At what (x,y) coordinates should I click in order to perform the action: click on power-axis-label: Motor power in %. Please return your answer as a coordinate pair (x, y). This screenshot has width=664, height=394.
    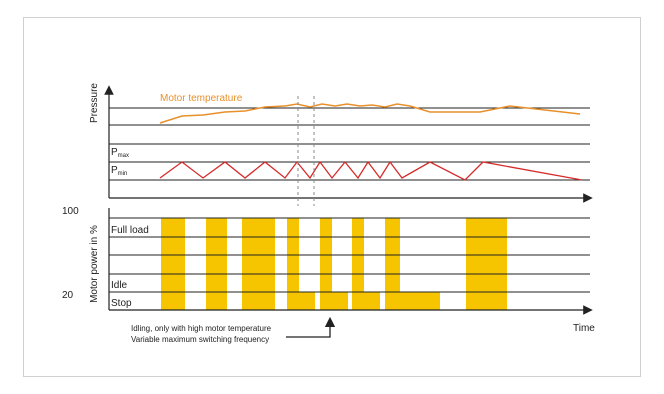
    Looking at the image, I should click on (94, 264).